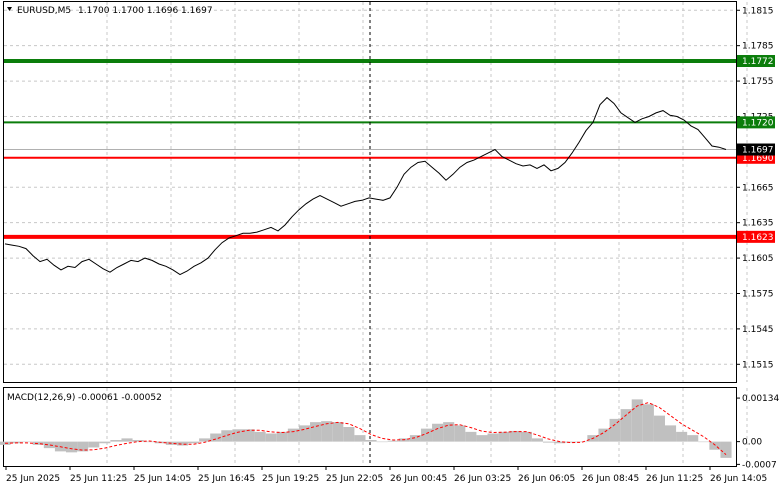  I want to click on symbol-label: EURUSD,M5, so click(44, 11).